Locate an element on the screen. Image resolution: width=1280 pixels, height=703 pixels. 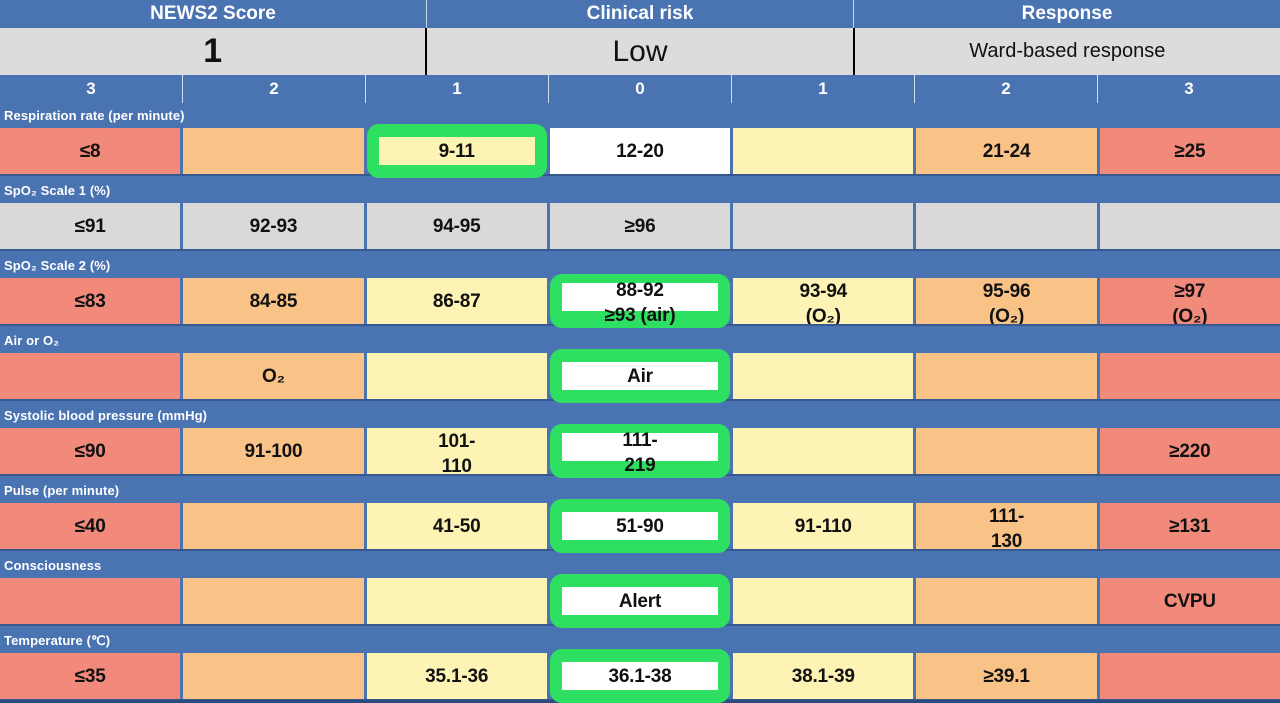
range-cell: 111- 219 is located at coordinates (640, 451).